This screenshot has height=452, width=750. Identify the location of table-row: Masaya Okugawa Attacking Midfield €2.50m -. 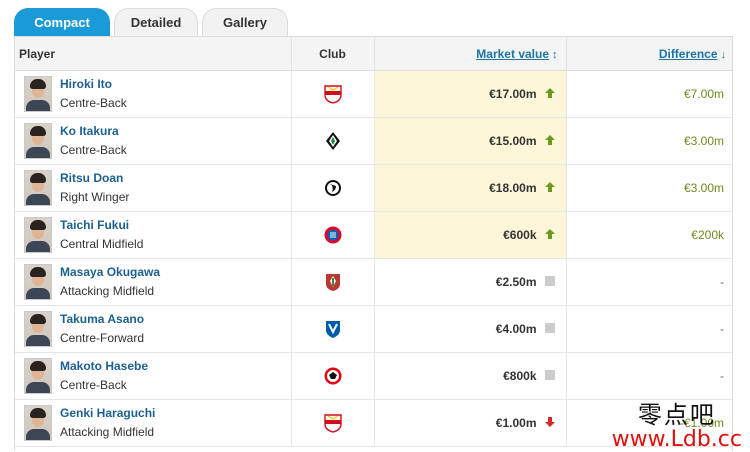
(373, 282).